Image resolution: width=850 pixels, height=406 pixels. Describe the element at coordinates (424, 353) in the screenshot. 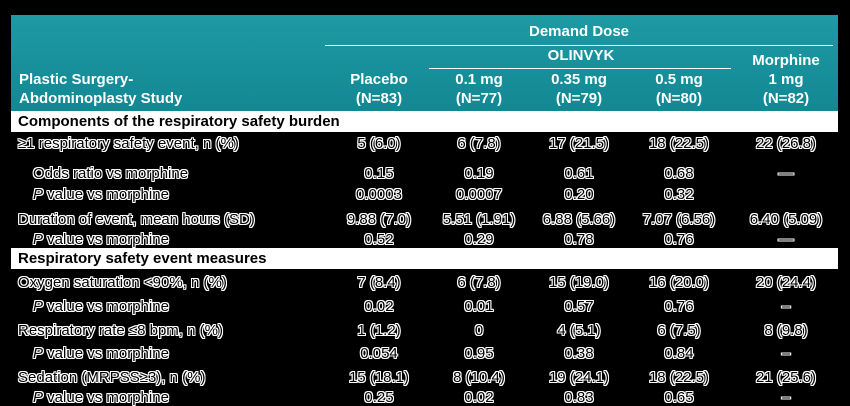

I see `table-row: P value vs morphine 0.054 0.95 0.38 0.84 –` at that location.